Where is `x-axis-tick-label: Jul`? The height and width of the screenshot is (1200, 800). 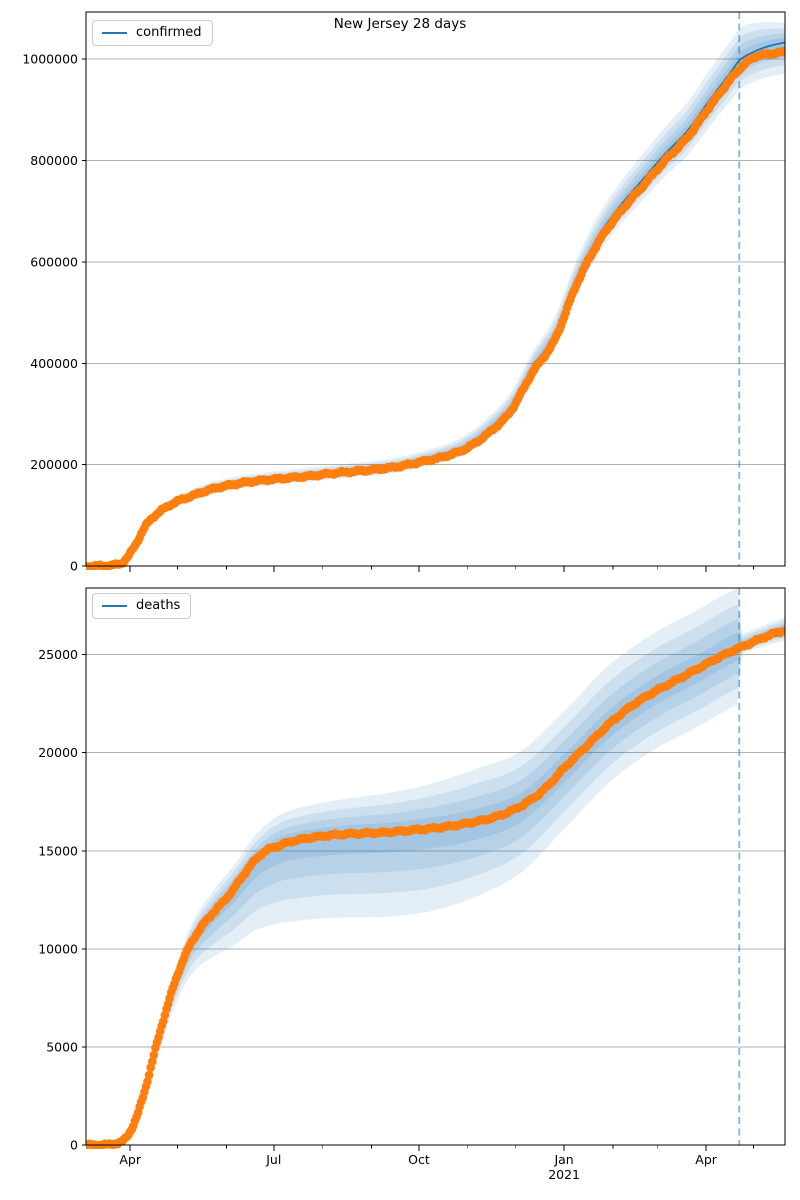 x-axis-tick-label: Jul is located at coordinates (273, 1159).